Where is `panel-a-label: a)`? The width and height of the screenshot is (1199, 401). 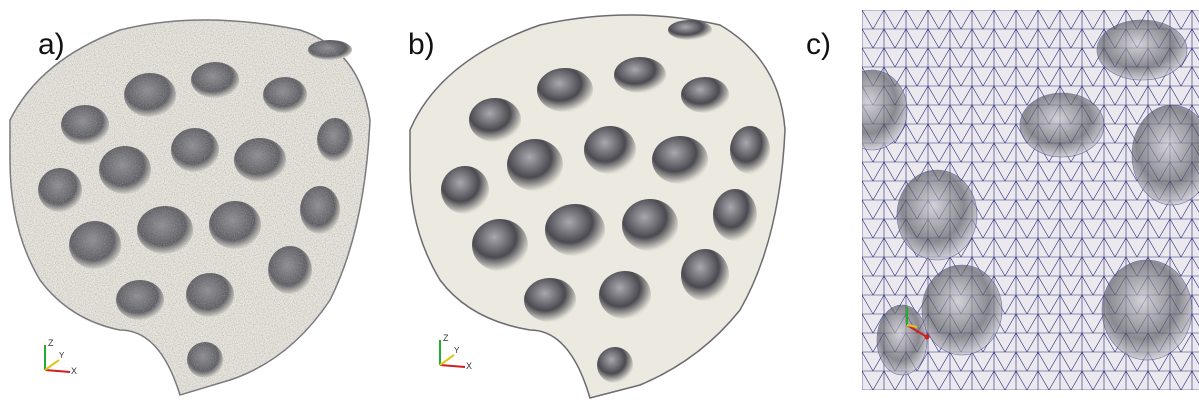
panel-a-label: a) is located at coordinates (51, 44).